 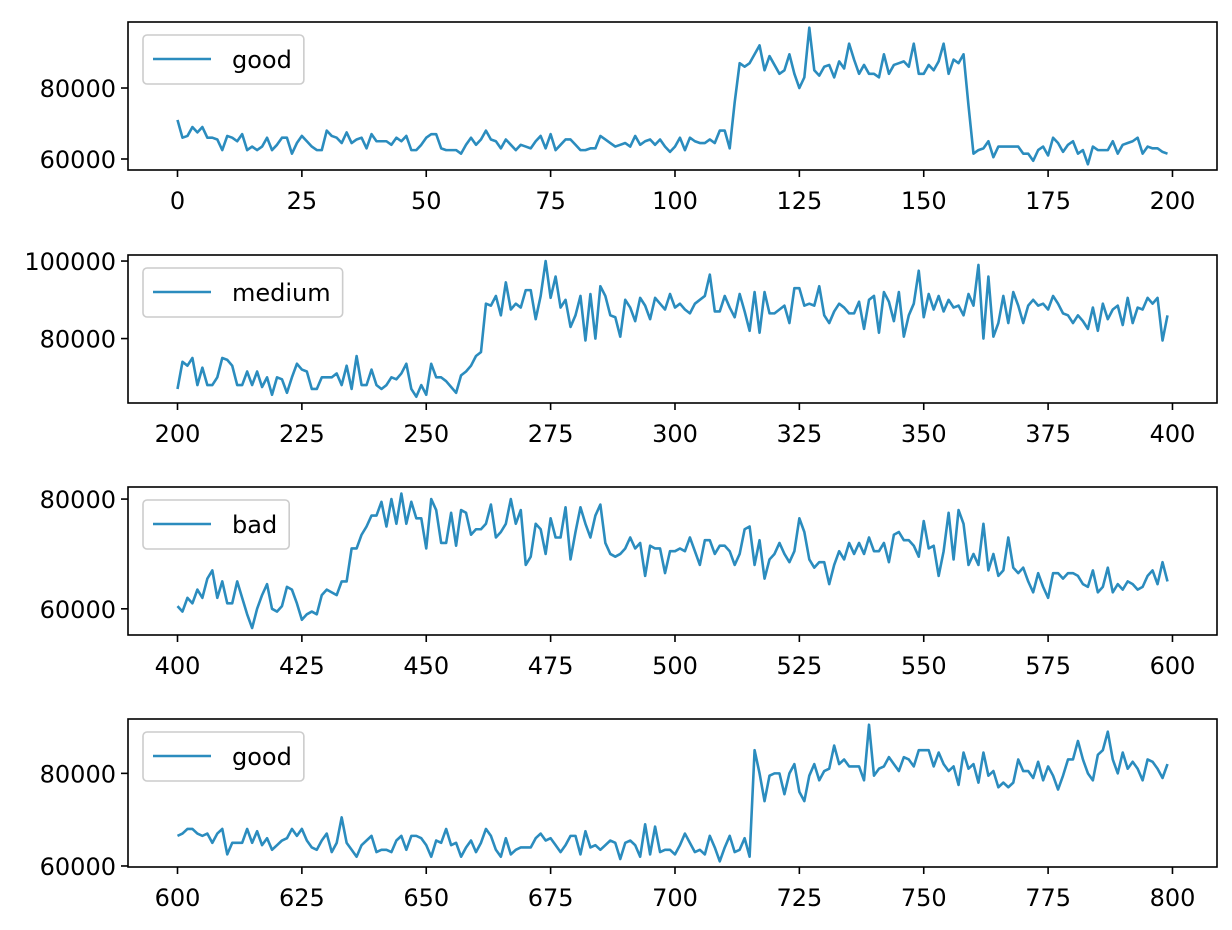 I want to click on legend: medium, so click(x=243, y=292).